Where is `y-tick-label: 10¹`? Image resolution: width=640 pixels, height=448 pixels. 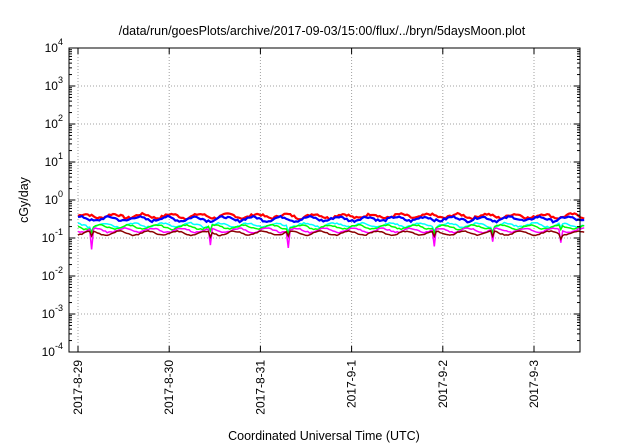
y-tick-label: 10¹ is located at coordinates (54, 160).